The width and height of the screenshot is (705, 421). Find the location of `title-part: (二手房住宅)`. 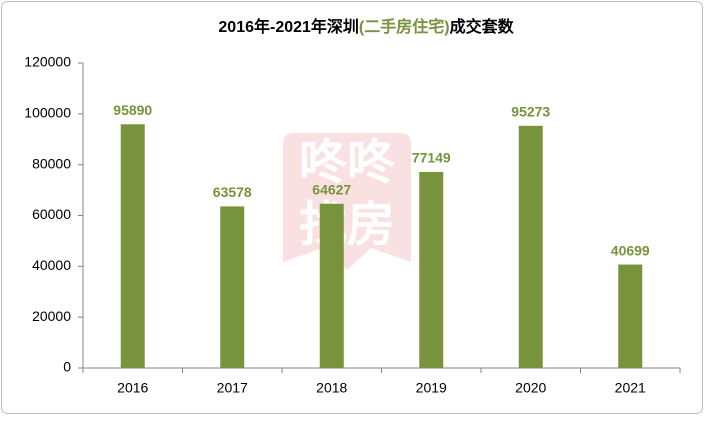

title-part: (二手房住宅) is located at coordinates (404, 26).